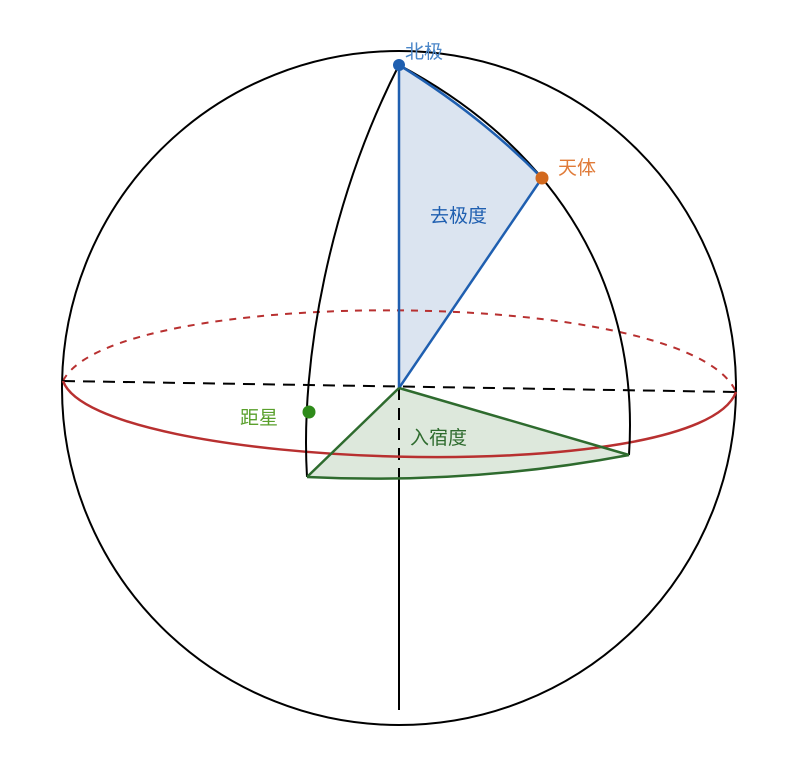 The height and width of the screenshot is (766, 799). Describe the element at coordinates (424, 52) in the screenshot. I see `north-pole-label: 北极` at that location.